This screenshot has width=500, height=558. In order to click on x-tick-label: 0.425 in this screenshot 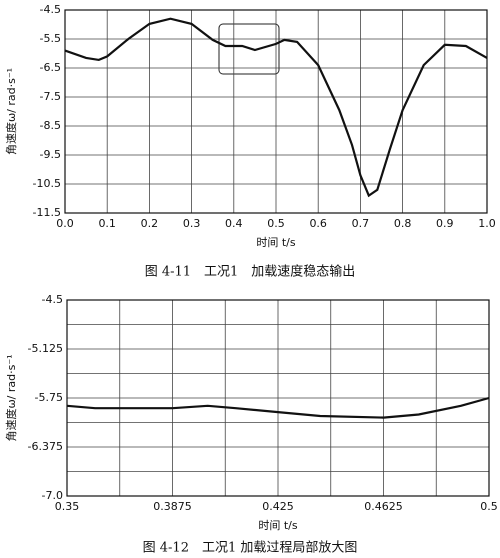, I will do `click(278, 506)`.